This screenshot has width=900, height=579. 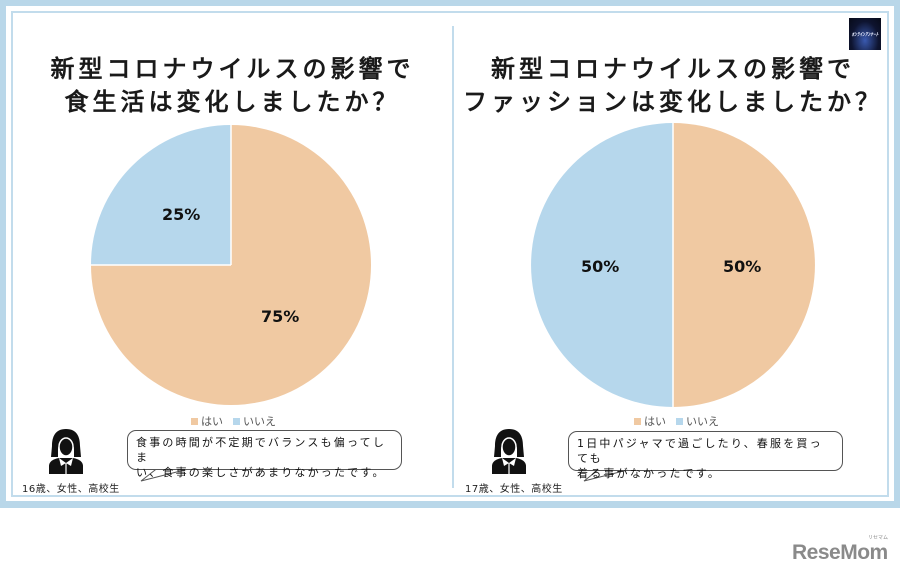 I want to click on right-comment-line2: 着る事がなかったです。, so click(x=649, y=473).